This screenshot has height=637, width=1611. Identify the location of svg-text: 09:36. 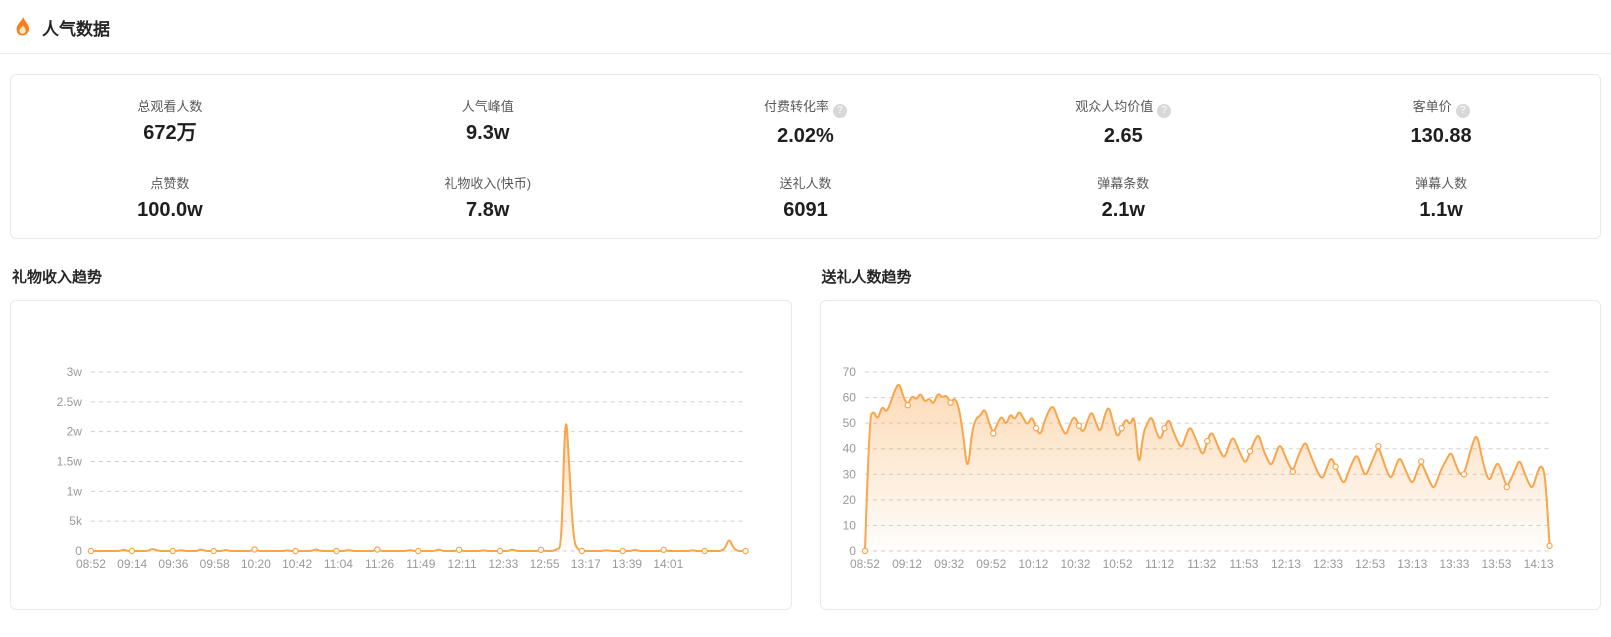
(173, 564).